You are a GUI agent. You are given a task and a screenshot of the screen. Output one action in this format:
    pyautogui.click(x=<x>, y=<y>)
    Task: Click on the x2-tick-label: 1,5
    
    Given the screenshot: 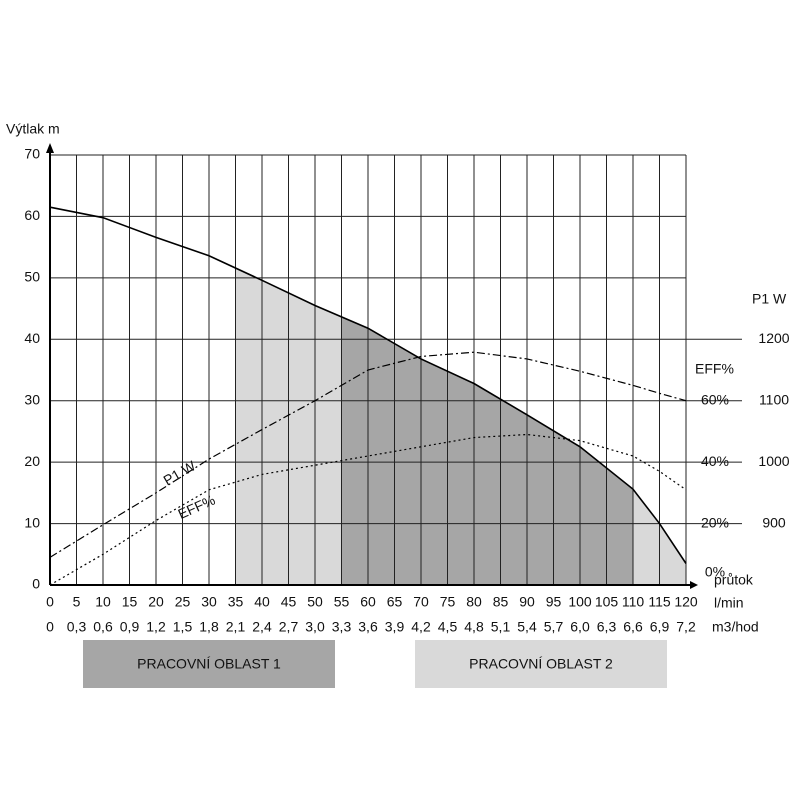 What is the action you would take?
    pyautogui.click(x=183, y=627)
    